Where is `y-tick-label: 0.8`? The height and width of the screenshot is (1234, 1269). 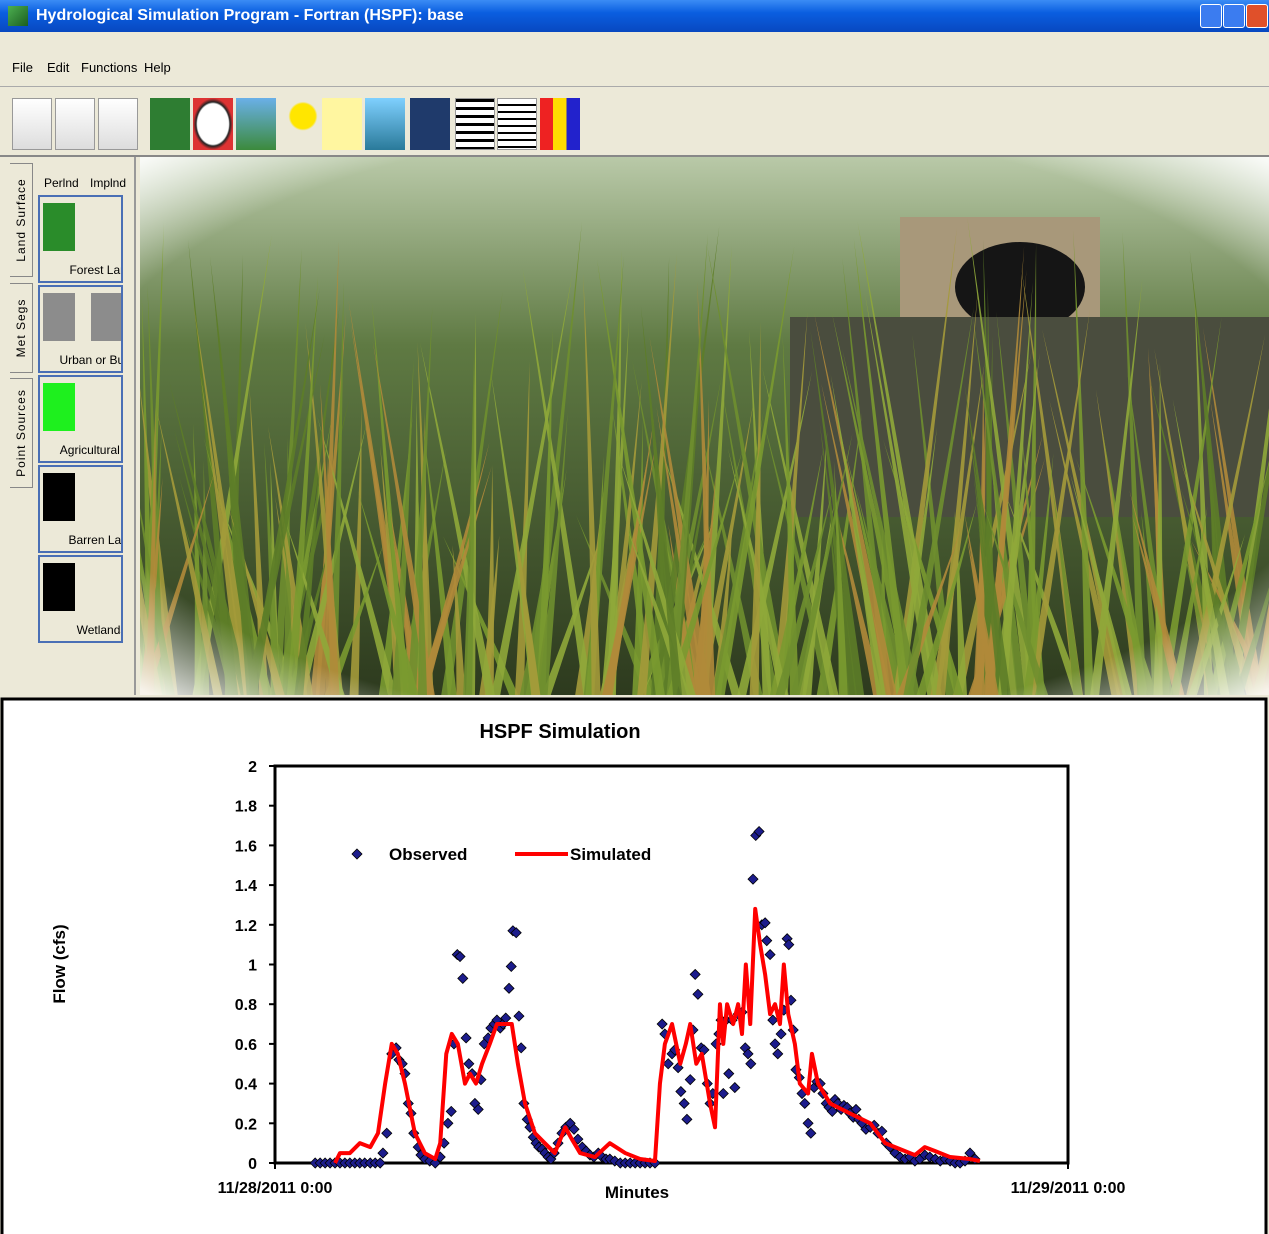 y-tick-label: 0.8 is located at coordinates (246, 1005).